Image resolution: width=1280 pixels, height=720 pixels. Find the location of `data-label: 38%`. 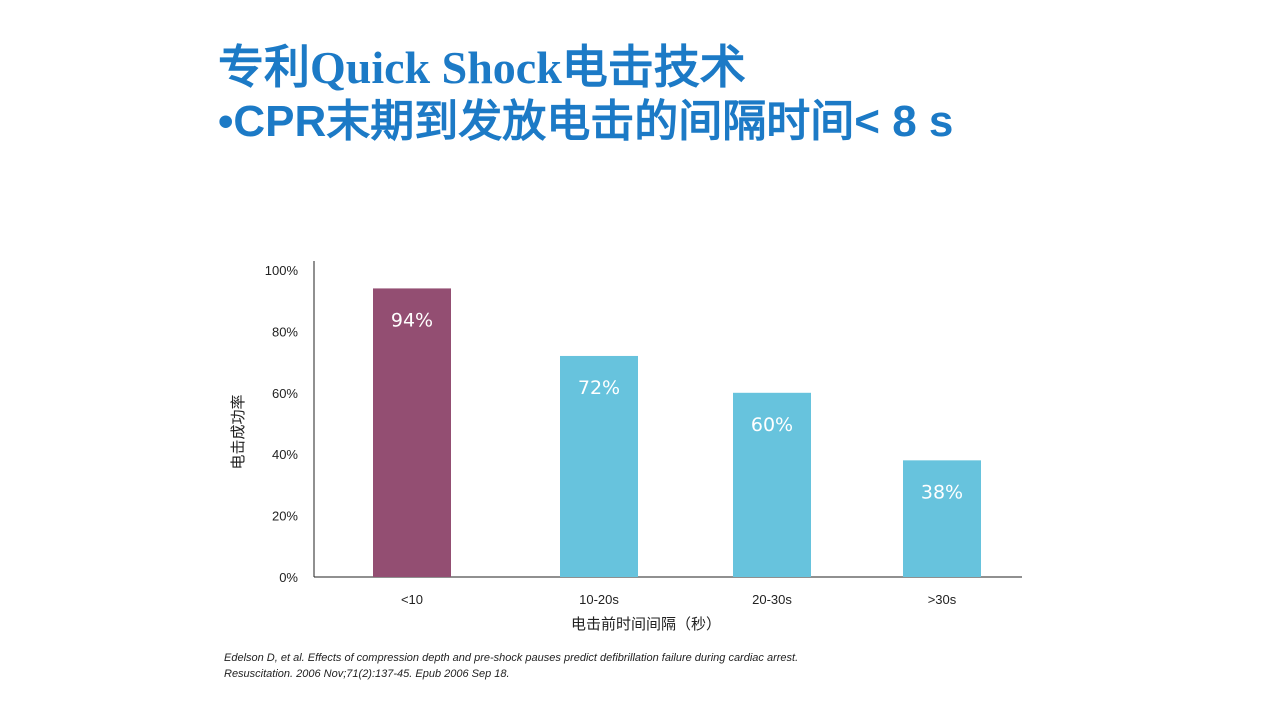

data-label: 38% is located at coordinates (942, 492).